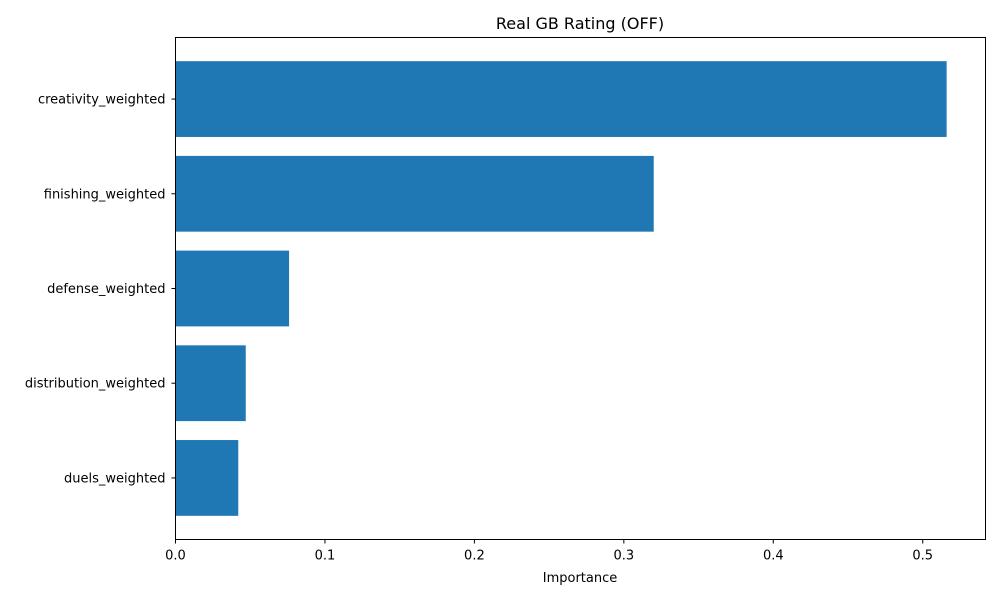 Image resolution: width=1000 pixels, height=600 pixels. I want to click on bar-creativity_weighted, so click(561, 99).